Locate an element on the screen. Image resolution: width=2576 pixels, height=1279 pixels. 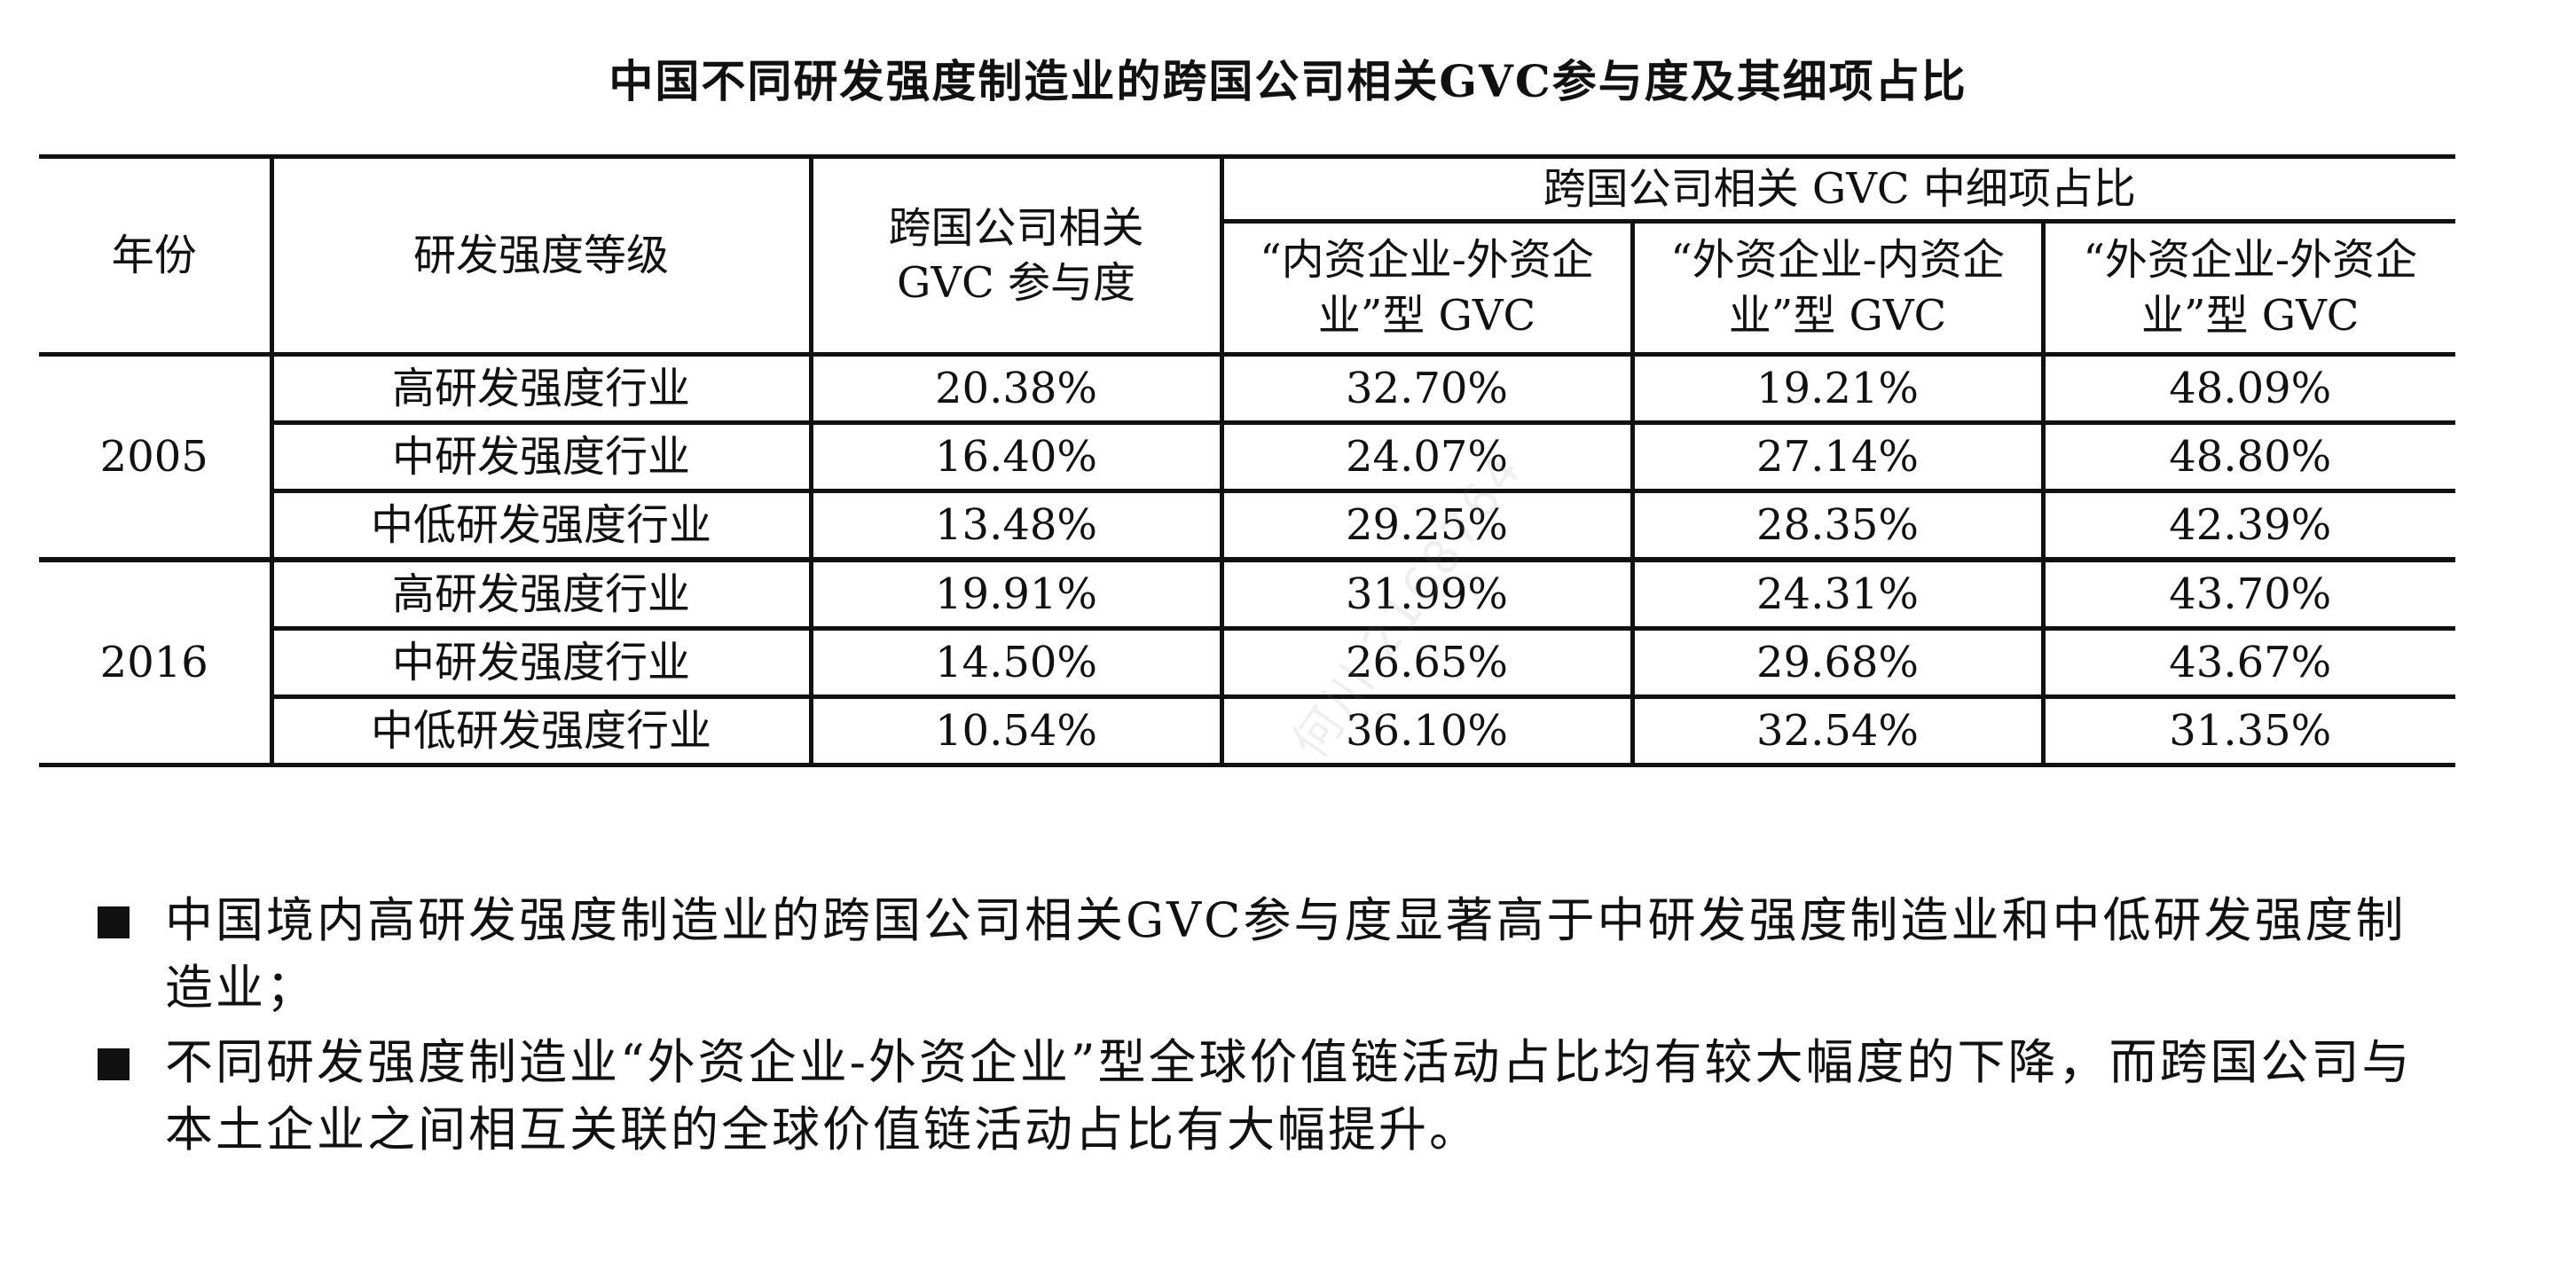
page-title: 中国不同研发强度制造业的跨国公司相关GVC参与度及其细项占比 is located at coordinates (1288, 81).